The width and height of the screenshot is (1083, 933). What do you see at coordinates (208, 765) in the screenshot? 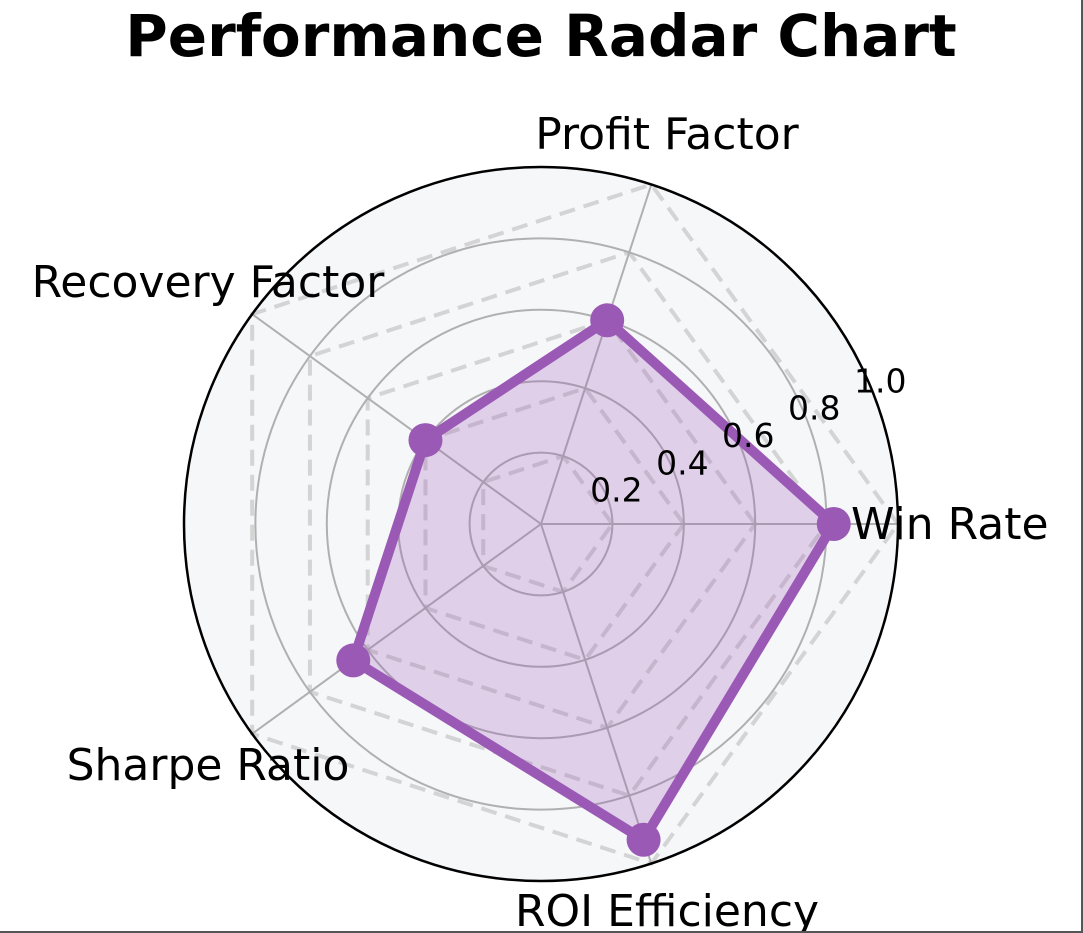
I see `axis-label: Sharpe Ratio` at bounding box center [208, 765].